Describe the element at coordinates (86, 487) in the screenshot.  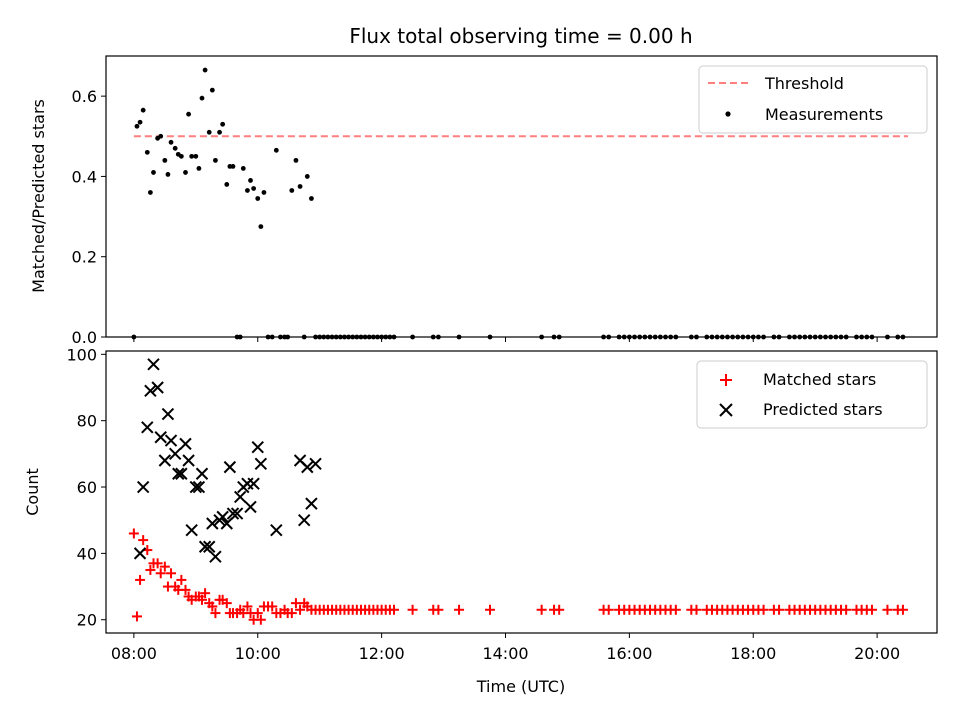
I see `count-y-axis: 20 40 60 80 100` at that location.